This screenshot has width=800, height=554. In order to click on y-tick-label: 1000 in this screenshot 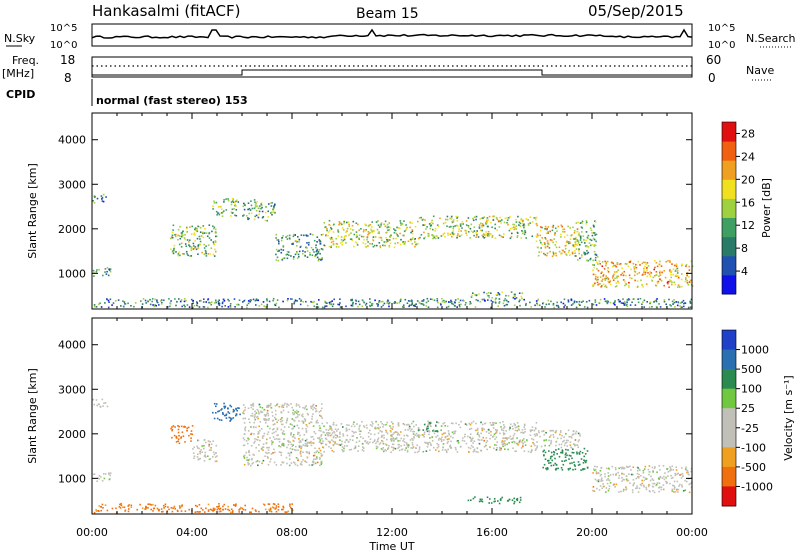, I will do `click(72, 273)`.